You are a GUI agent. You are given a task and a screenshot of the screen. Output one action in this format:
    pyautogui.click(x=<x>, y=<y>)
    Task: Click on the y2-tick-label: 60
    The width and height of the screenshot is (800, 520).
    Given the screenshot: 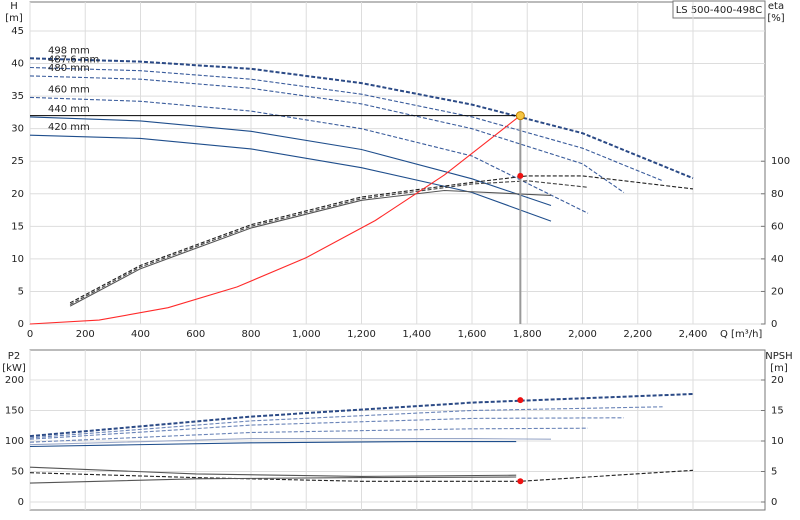 What is the action you would take?
    pyautogui.click(x=777, y=226)
    